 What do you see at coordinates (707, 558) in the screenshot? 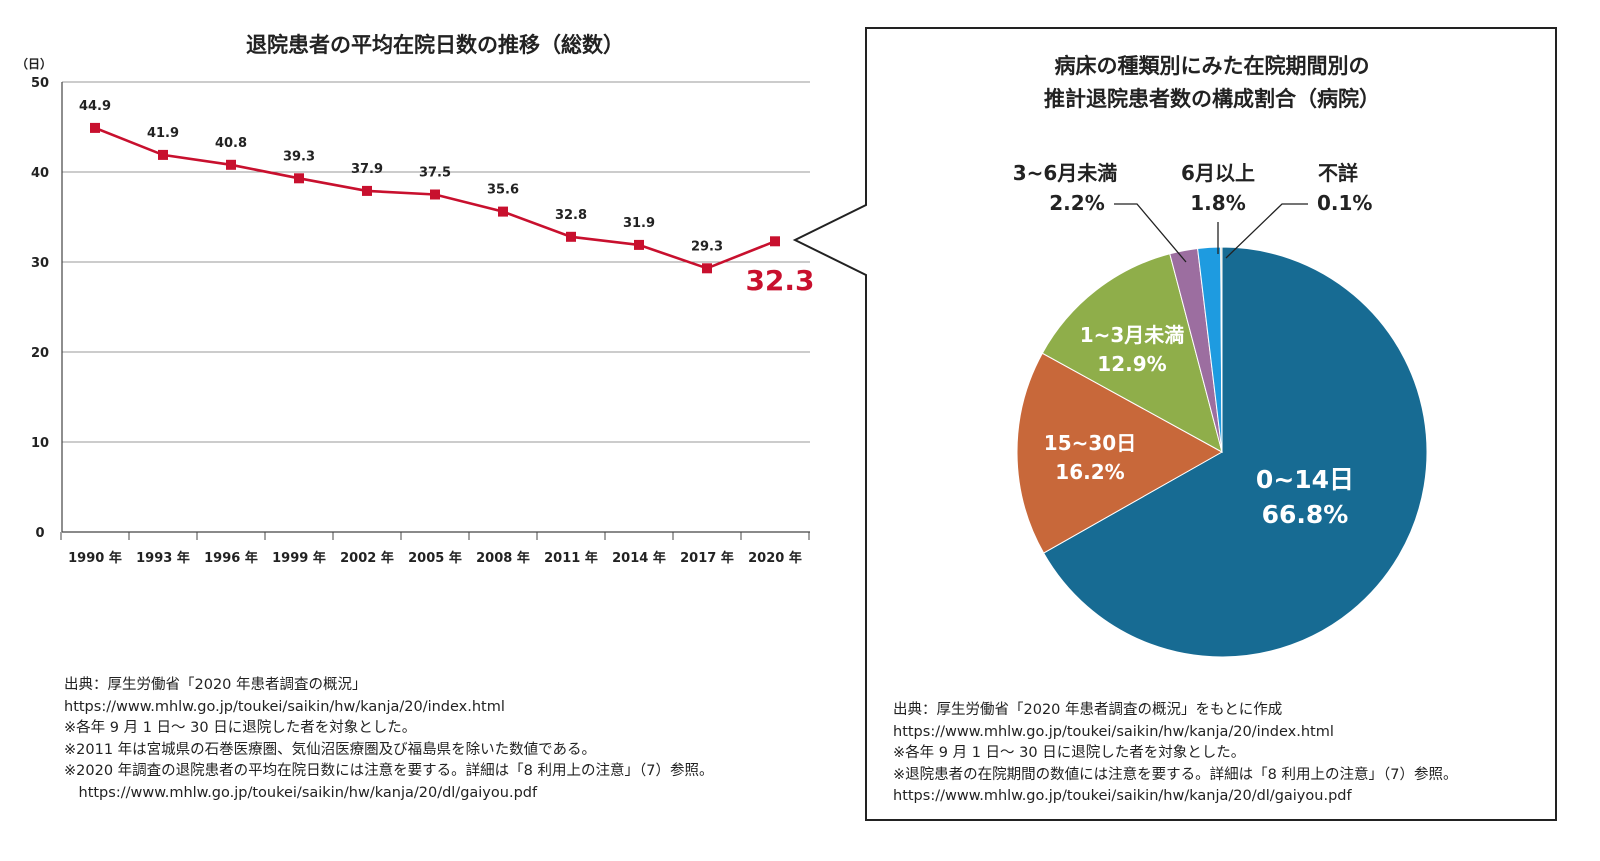
I see `x-tick-label: 2017 年` at bounding box center [707, 558].